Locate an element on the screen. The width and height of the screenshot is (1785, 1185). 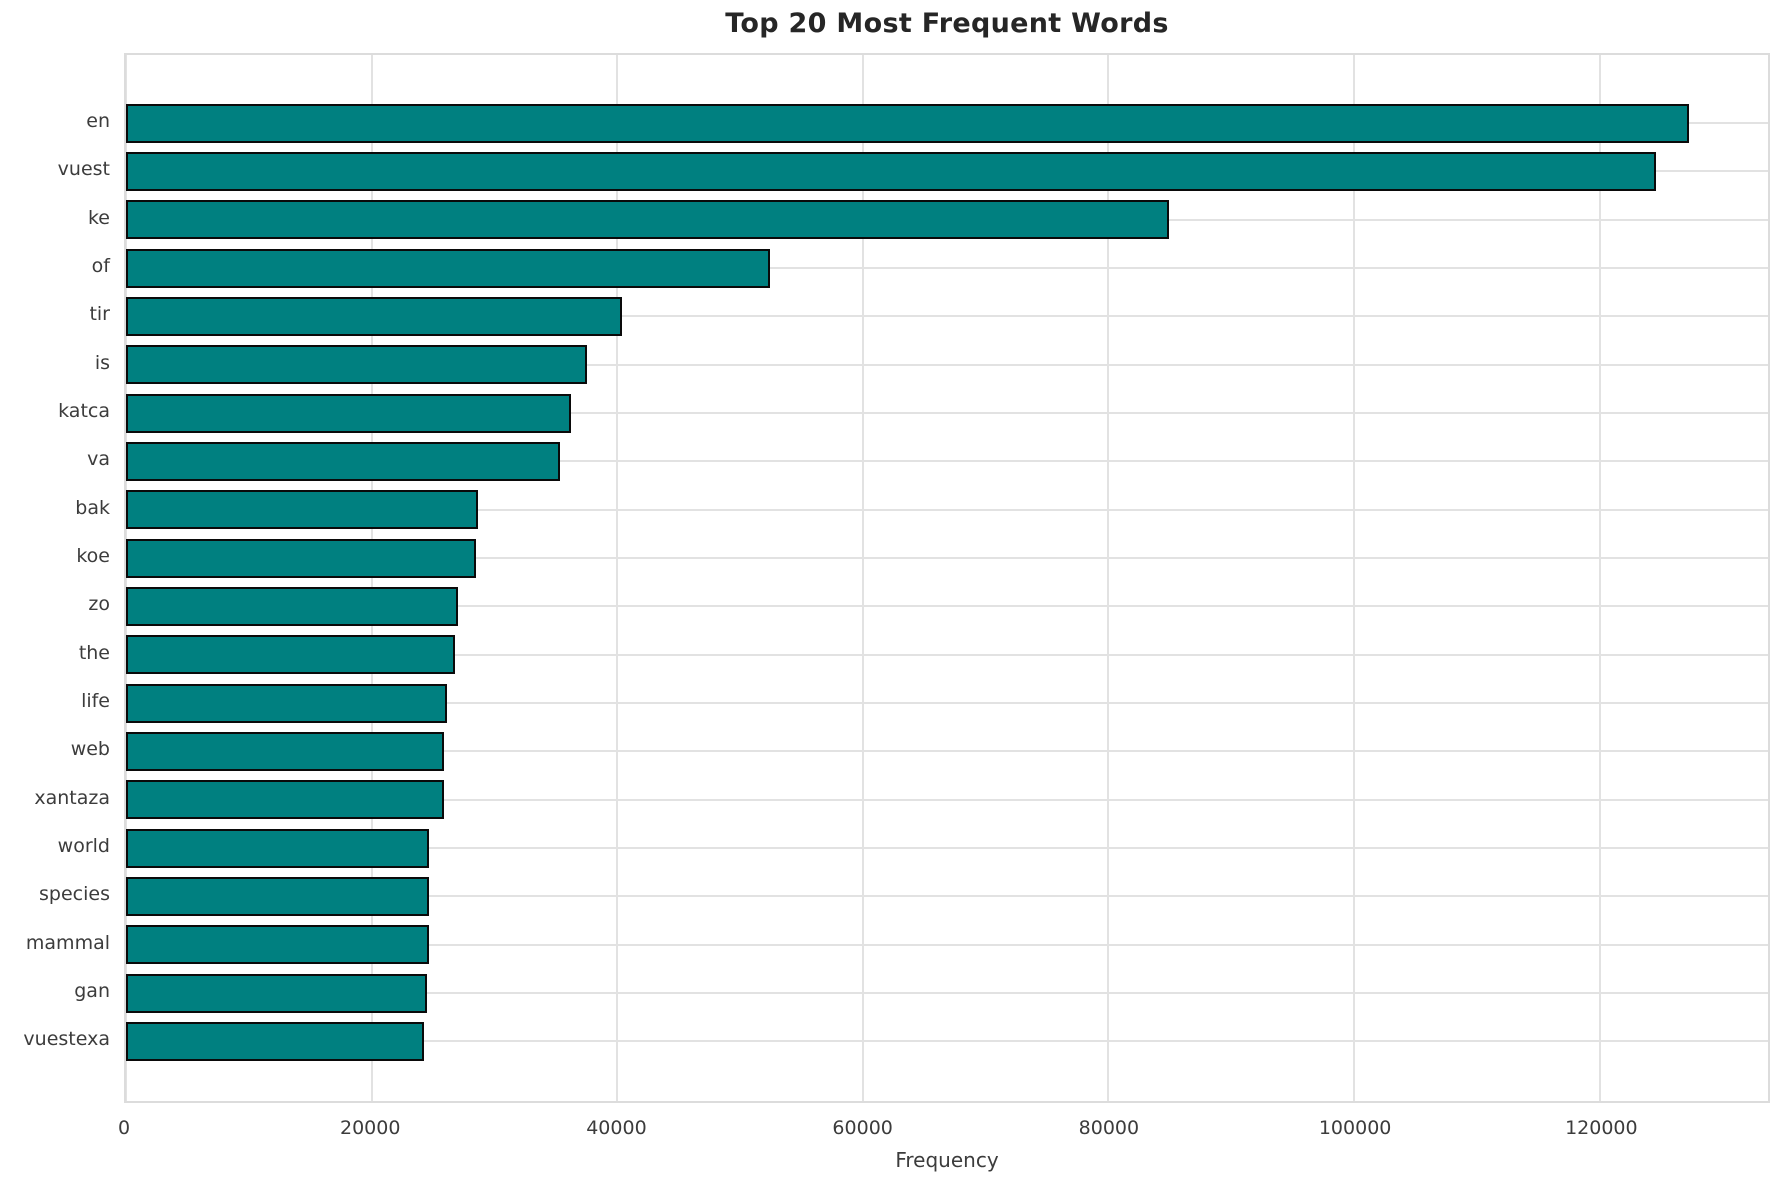
bar-bak is located at coordinates (302, 510).